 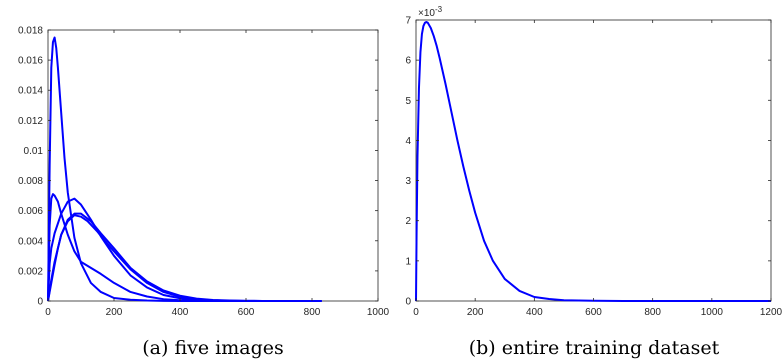 What do you see at coordinates (30, 181) in the screenshot?
I see `y-tick-label: 0.008` at bounding box center [30, 181].